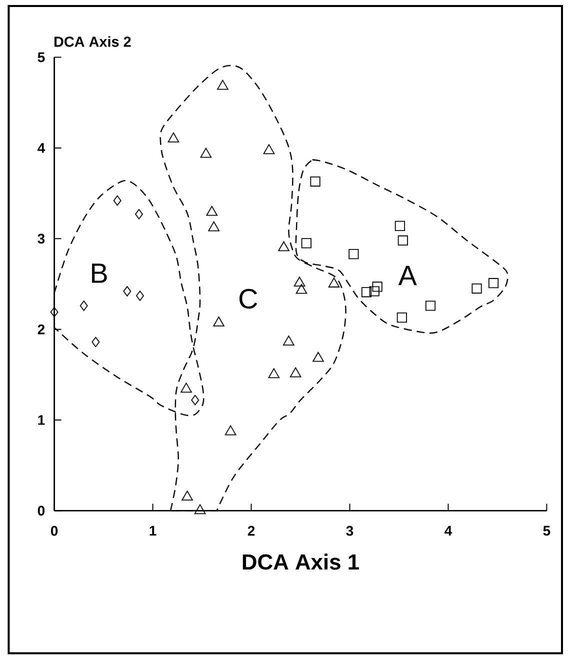 The width and height of the screenshot is (569, 656). What do you see at coordinates (546, 531) in the screenshot?
I see `x-tick-label: 5` at bounding box center [546, 531].